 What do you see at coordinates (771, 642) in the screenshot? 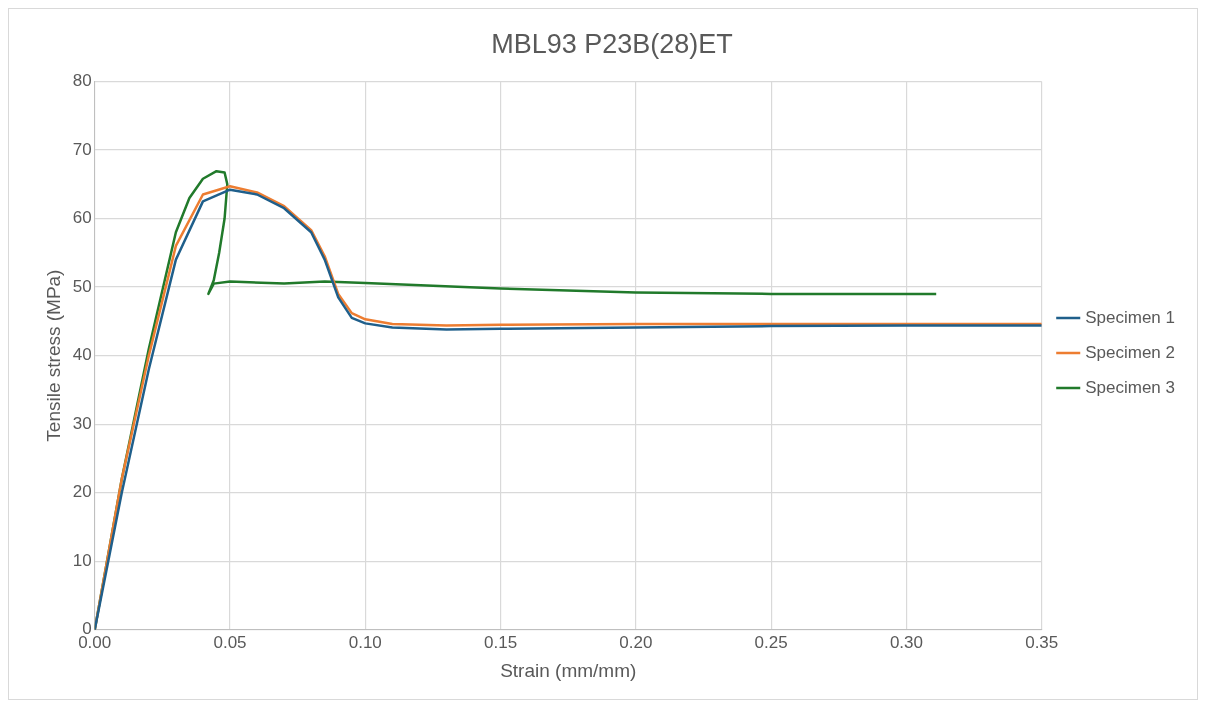
I see `x-tick-label: 0.25` at bounding box center [771, 642].